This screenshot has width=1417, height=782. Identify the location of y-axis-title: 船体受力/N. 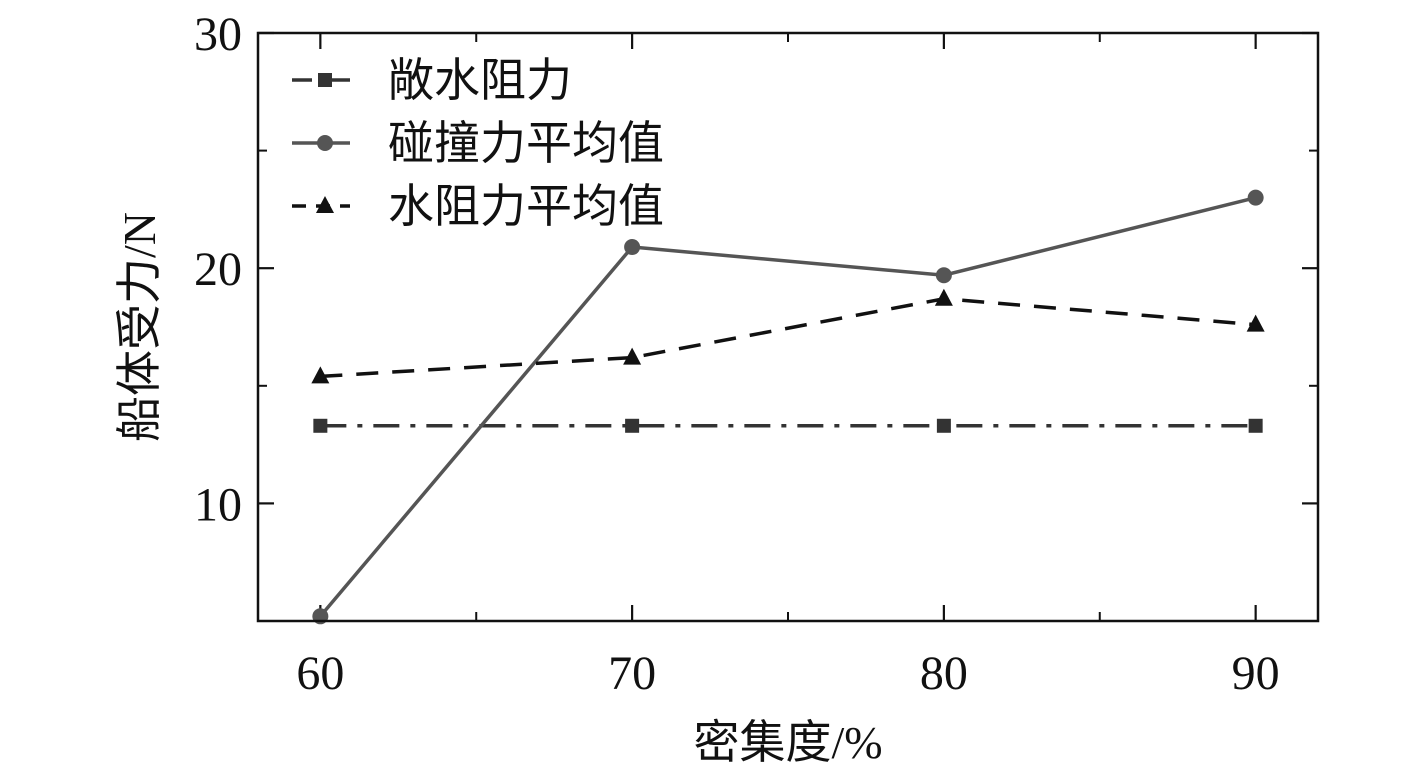
(139, 327).